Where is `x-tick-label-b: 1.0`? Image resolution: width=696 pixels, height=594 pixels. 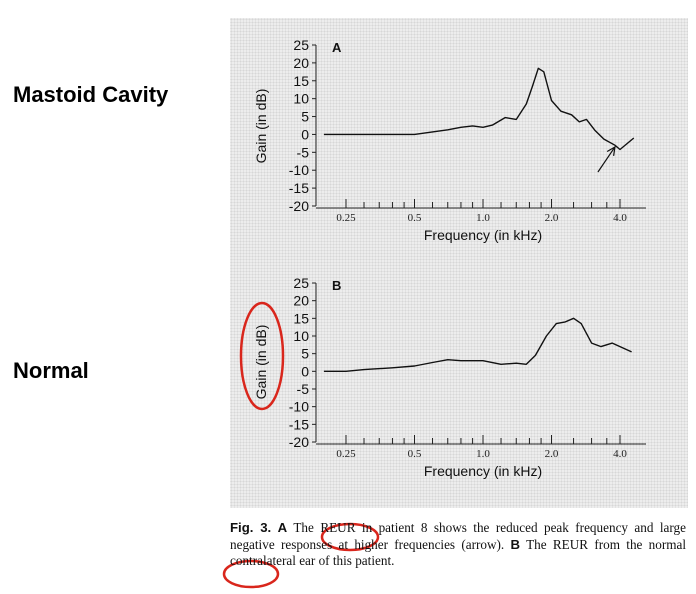
x-tick-label-b: 1.0 is located at coordinates (483, 454).